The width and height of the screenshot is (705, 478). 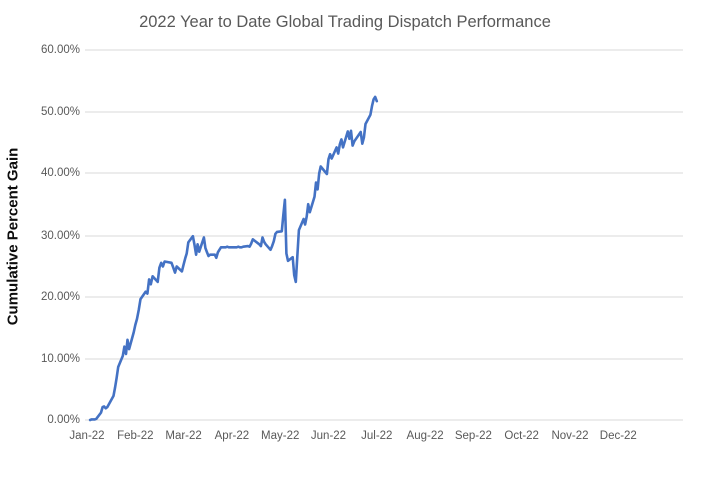 I want to click on x-tick-label: Dec-22, so click(x=618, y=436).